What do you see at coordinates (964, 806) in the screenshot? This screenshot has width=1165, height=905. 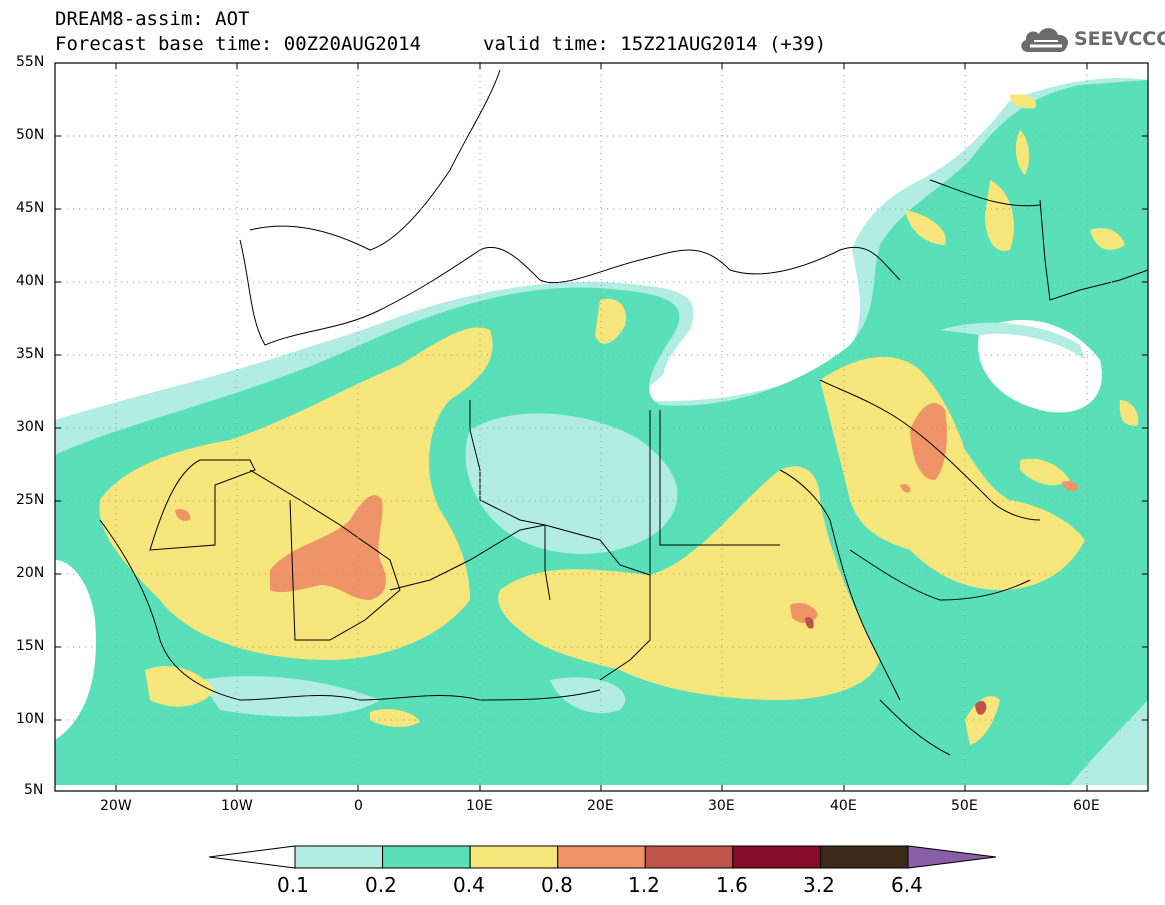 I see `lon-label-50e: 50E` at bounding box center [964, 806].